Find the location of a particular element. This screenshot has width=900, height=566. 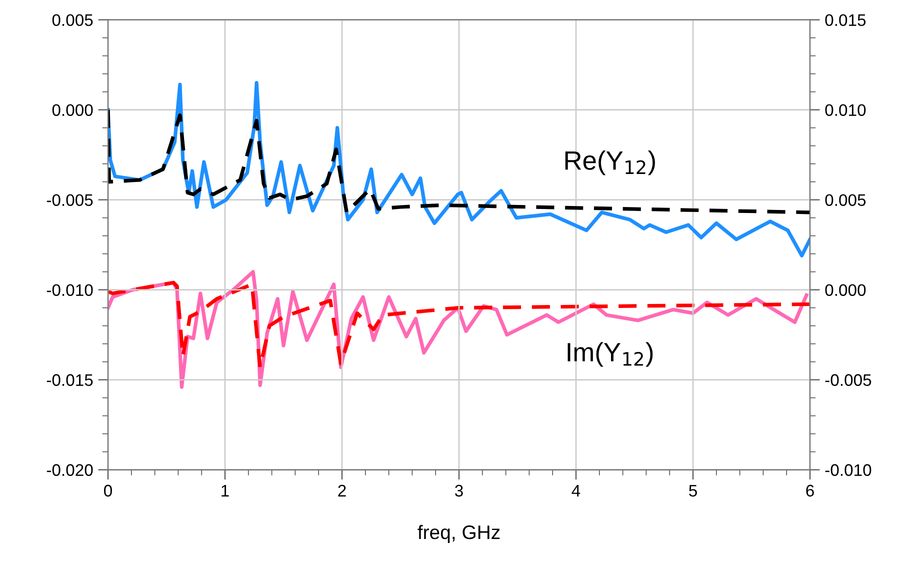

y-tick-label: 0.000 is located at coordinates (72, 110).